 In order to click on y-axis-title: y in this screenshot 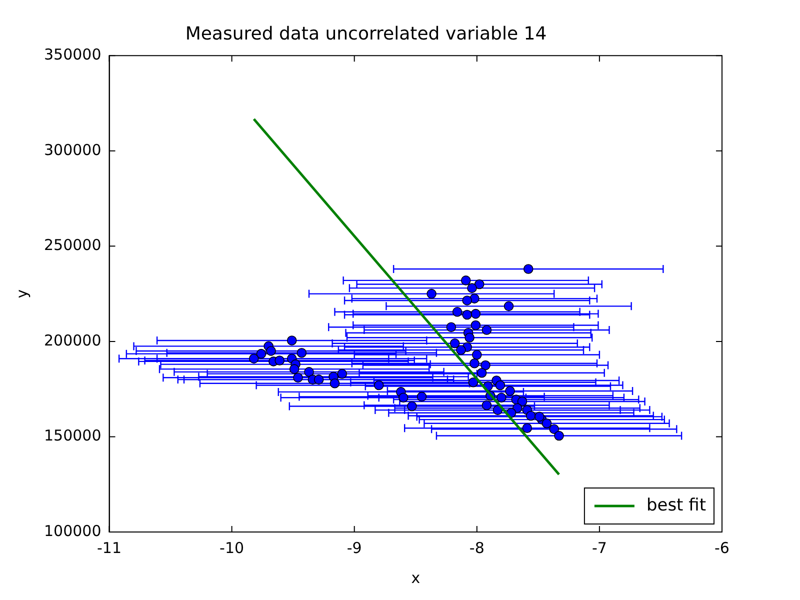, I will do `click(21, 293)`.